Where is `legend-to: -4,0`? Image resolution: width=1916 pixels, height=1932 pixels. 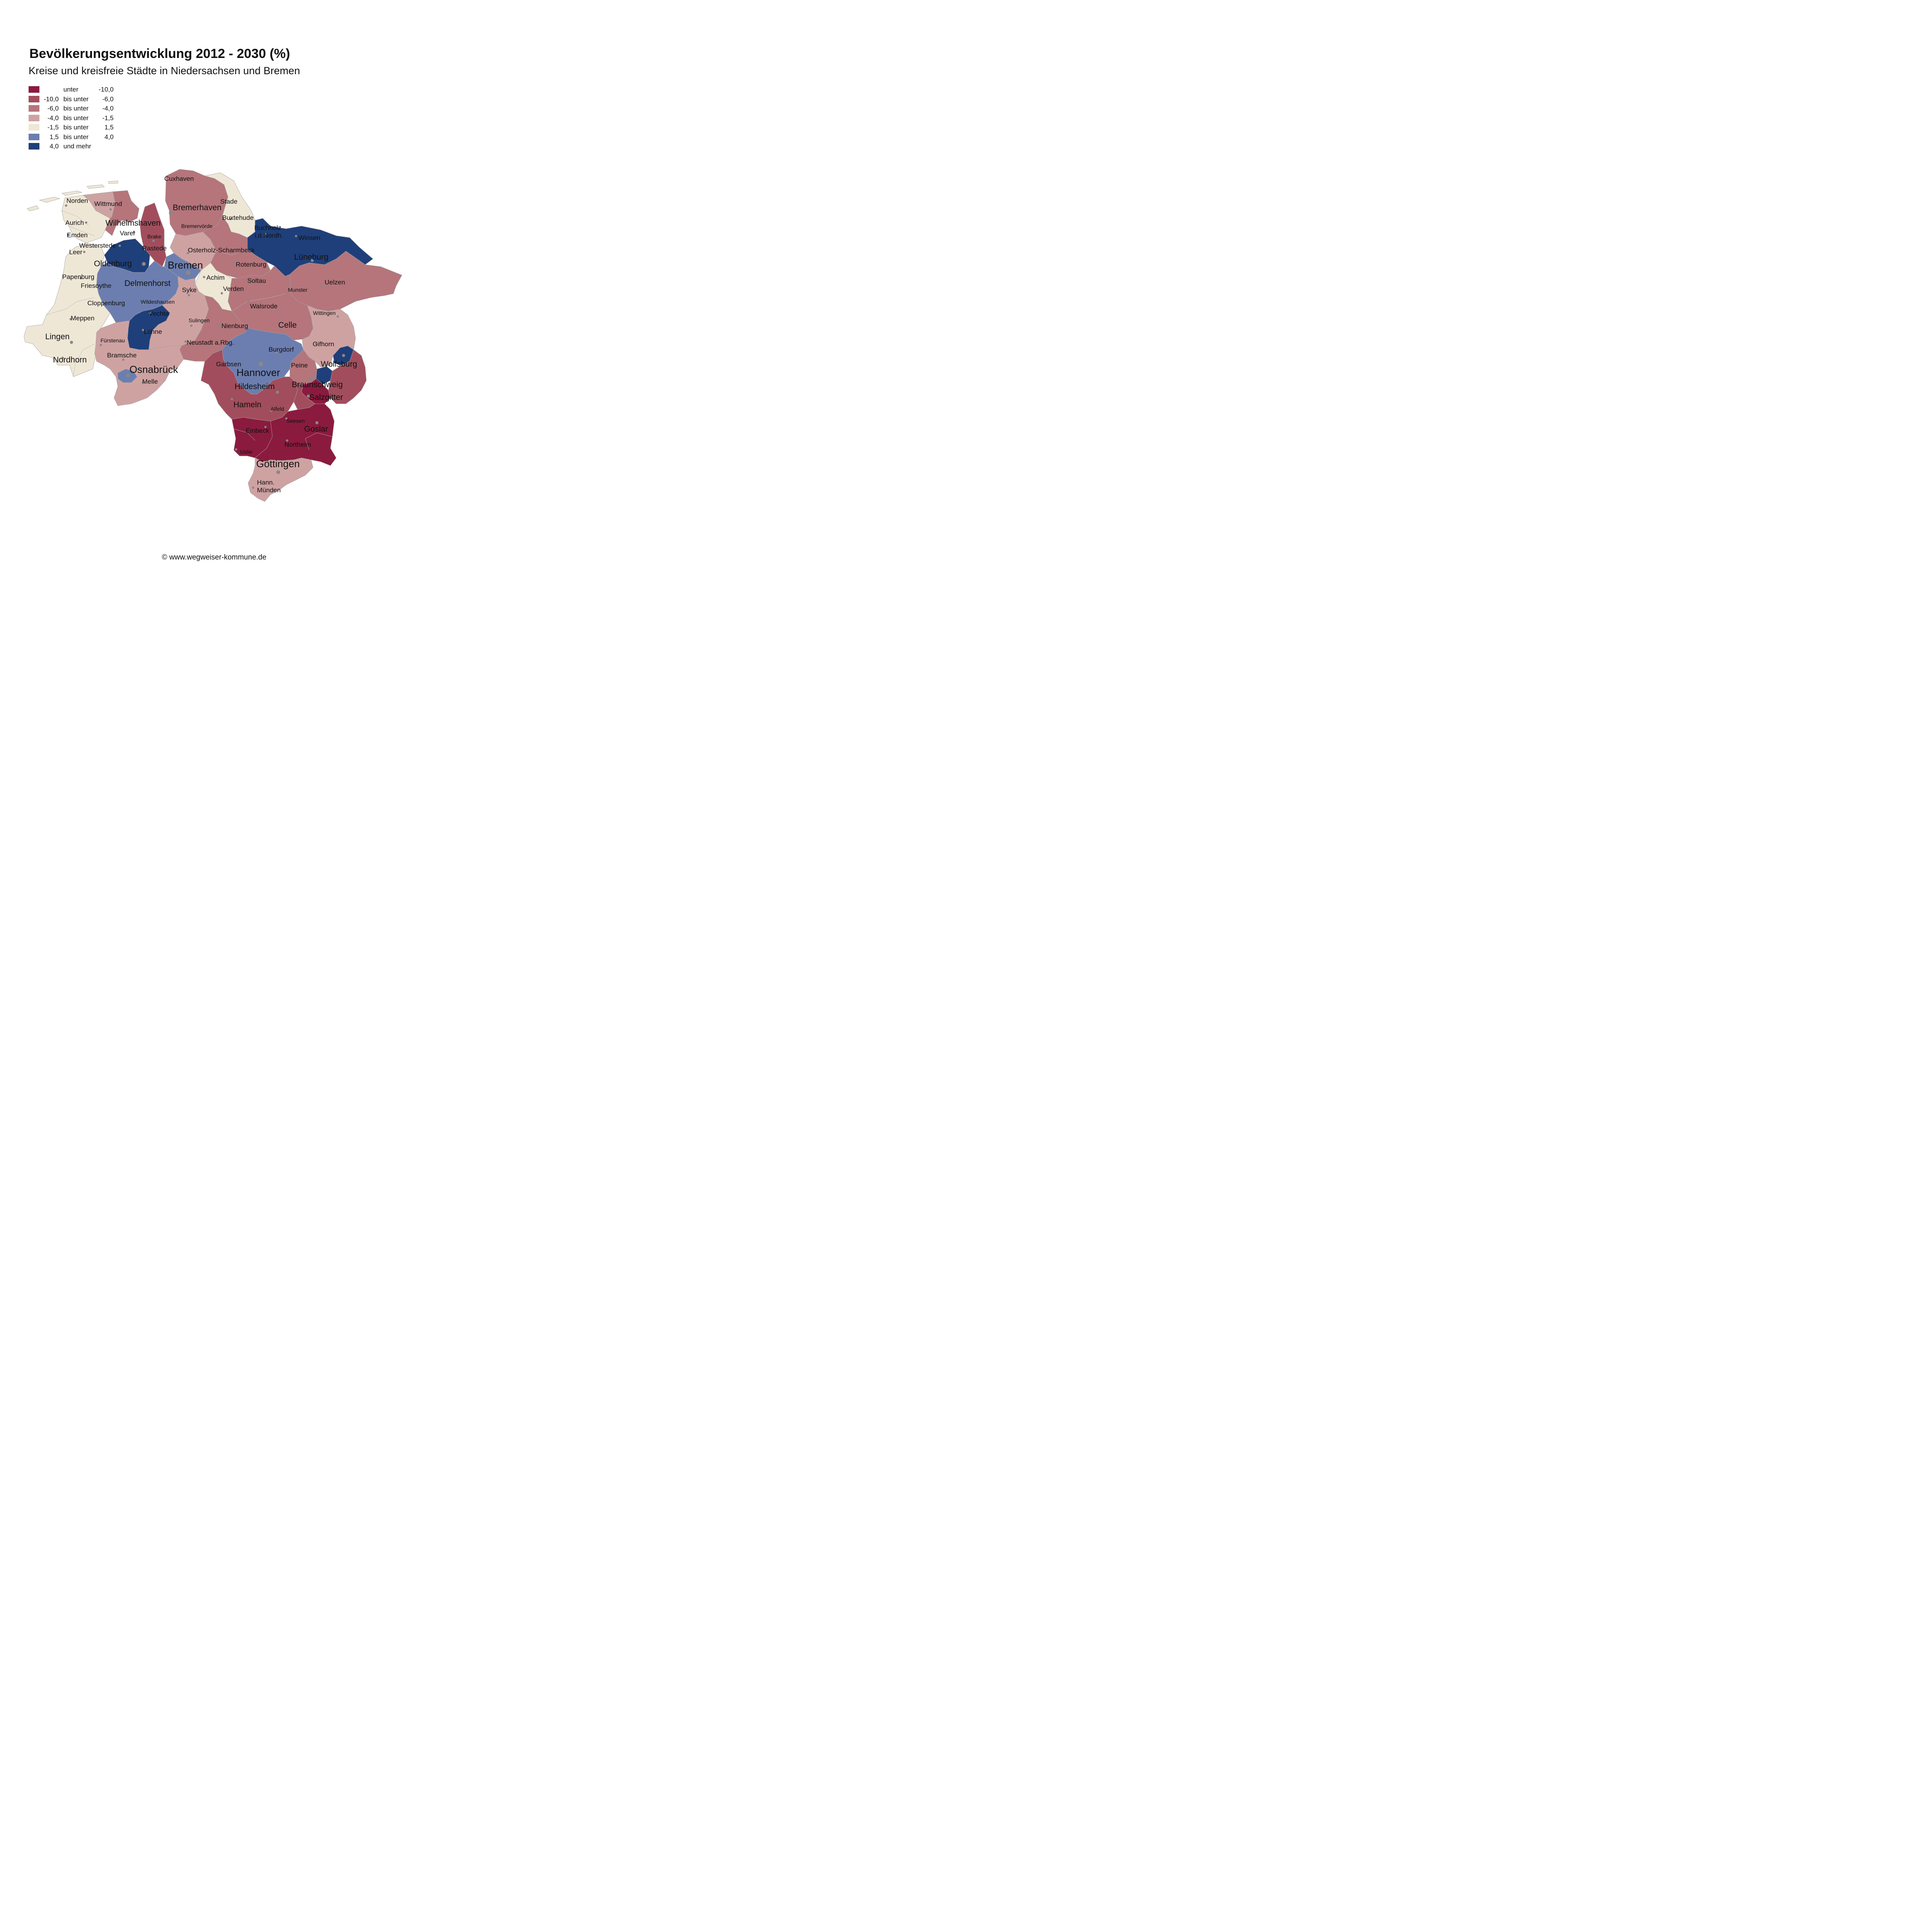
legend-to: -4,0 is located at coordinates (108, 109).